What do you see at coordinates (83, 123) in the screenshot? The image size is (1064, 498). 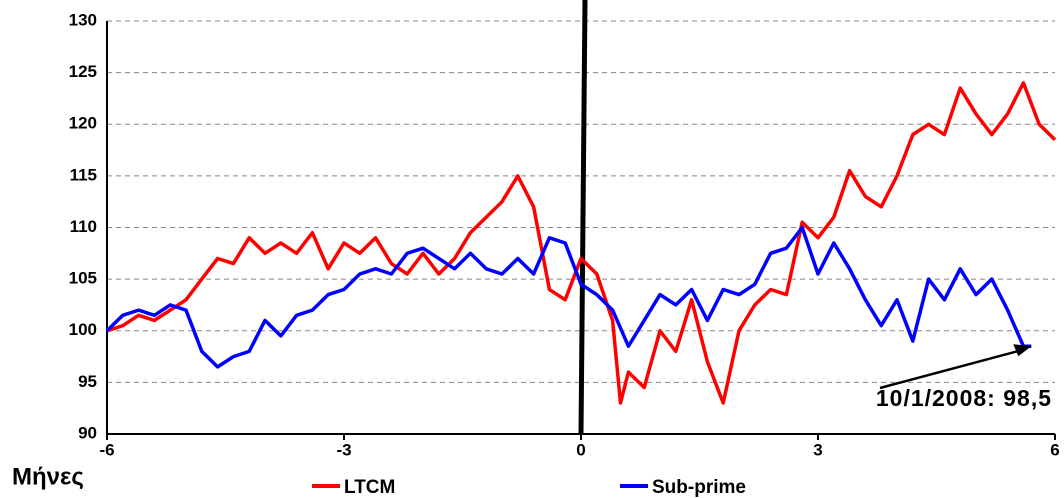 I see `y-tick-label: 120` at bounding box center [83, 123].